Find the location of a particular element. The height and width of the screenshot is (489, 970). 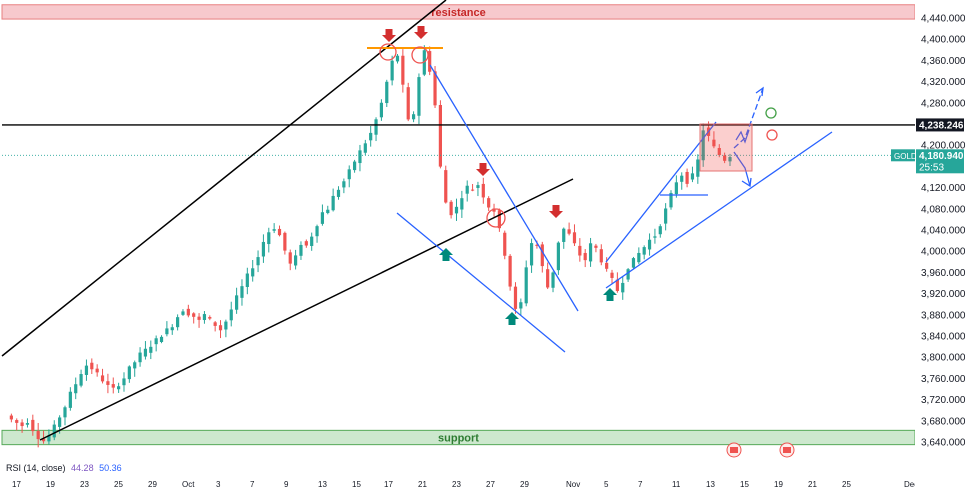

descending-channel-upper is located at coordinates (504, 188).